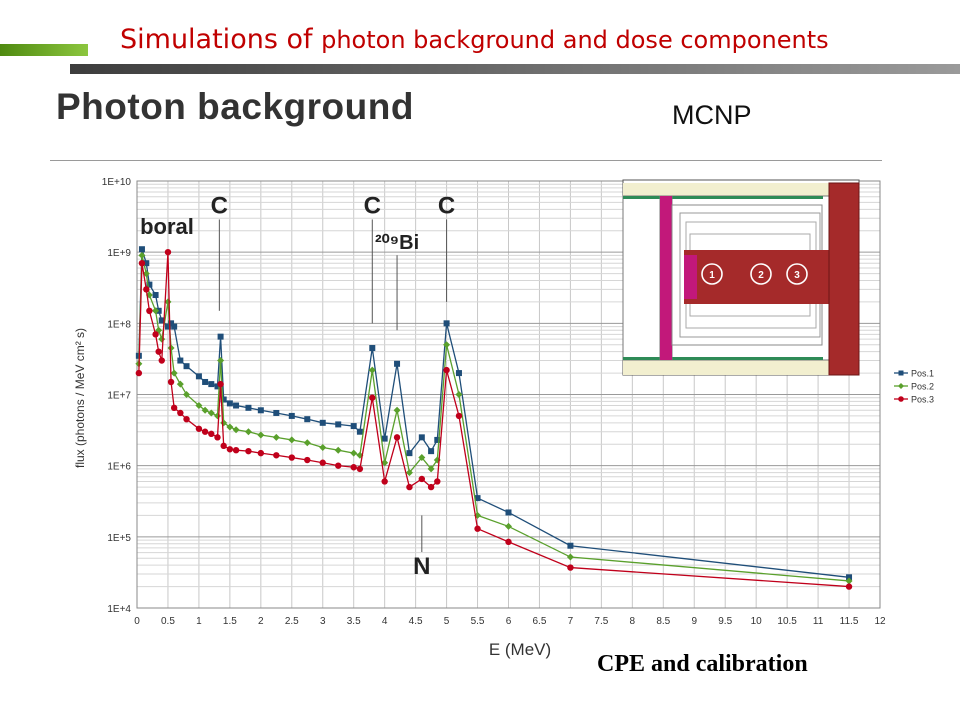 This screenshot has height=720, width=960. I want to click on x-tick-label: 10.5, so click(787, 621).